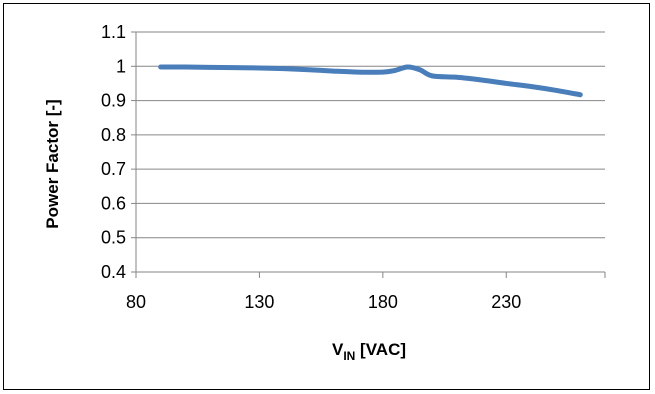 This screenshot has width=655, height=394. Describe the element at coordinates (113, 272) in the screenshot. I see `y-tick-label: 0.4` at that location.